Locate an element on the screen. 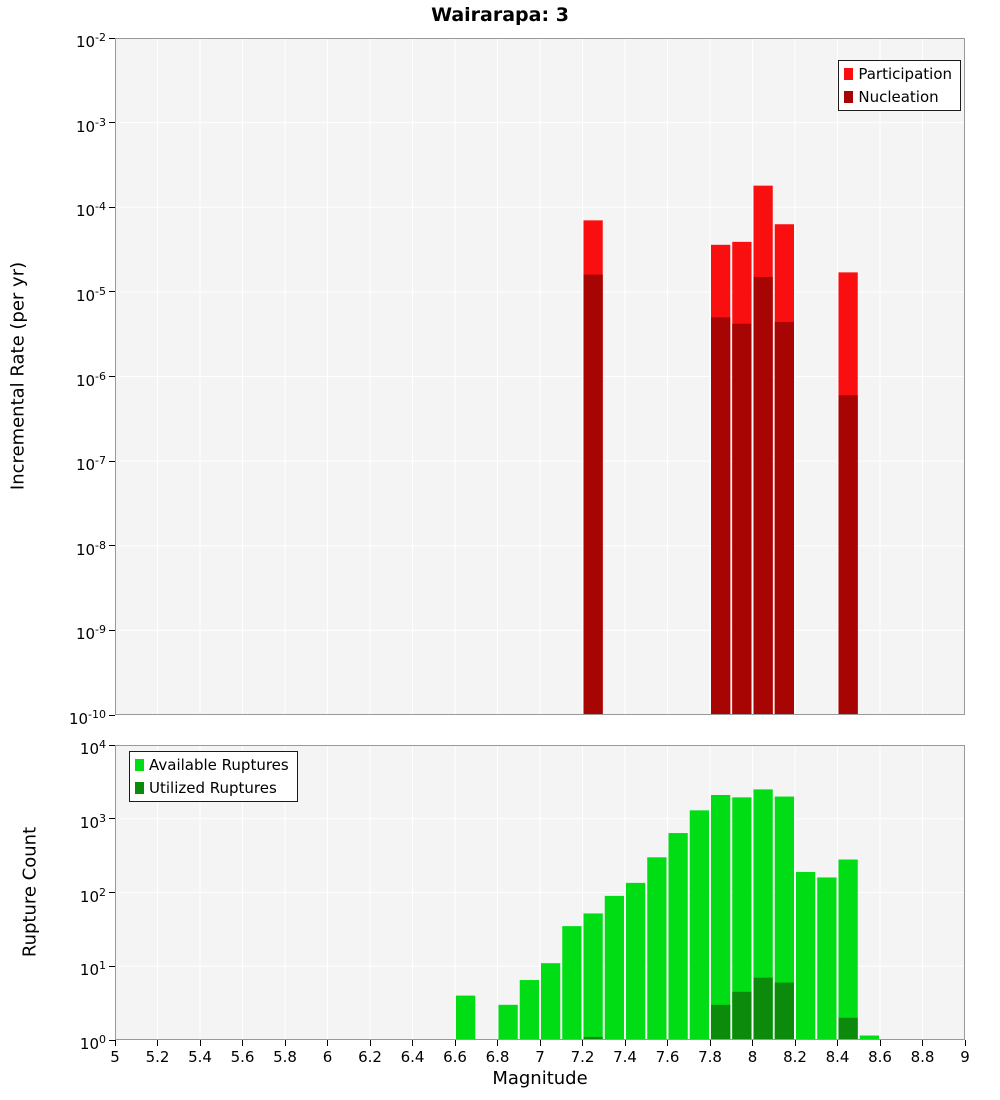 The image size is (1000, 1100). legend-label: Nucleation is located at coordinates (898, 97).